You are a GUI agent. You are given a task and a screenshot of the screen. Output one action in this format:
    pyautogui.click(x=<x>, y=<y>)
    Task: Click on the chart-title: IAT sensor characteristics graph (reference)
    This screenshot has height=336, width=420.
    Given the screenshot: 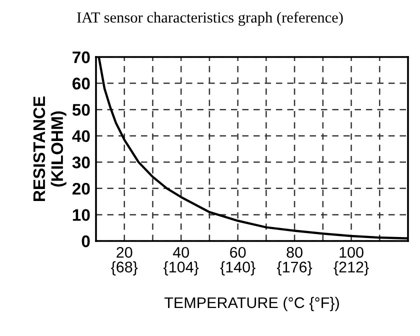 What is the action you would take?
    pyautogui.click(x=210, y=19)
    